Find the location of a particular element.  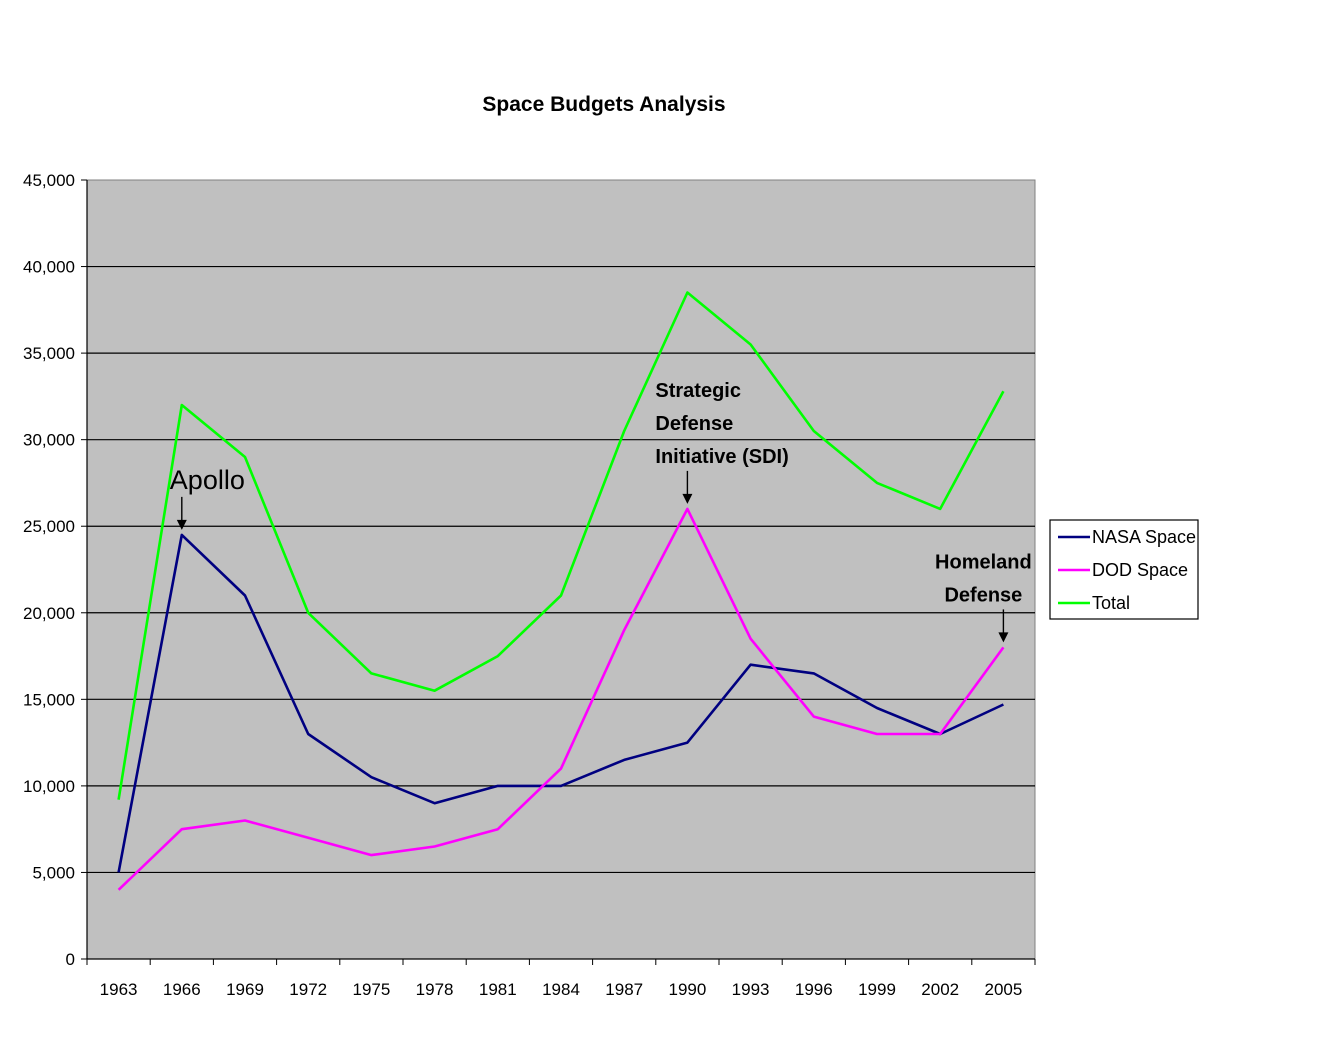

x-tick-label: 1990 is located at coordinates (687, 989).